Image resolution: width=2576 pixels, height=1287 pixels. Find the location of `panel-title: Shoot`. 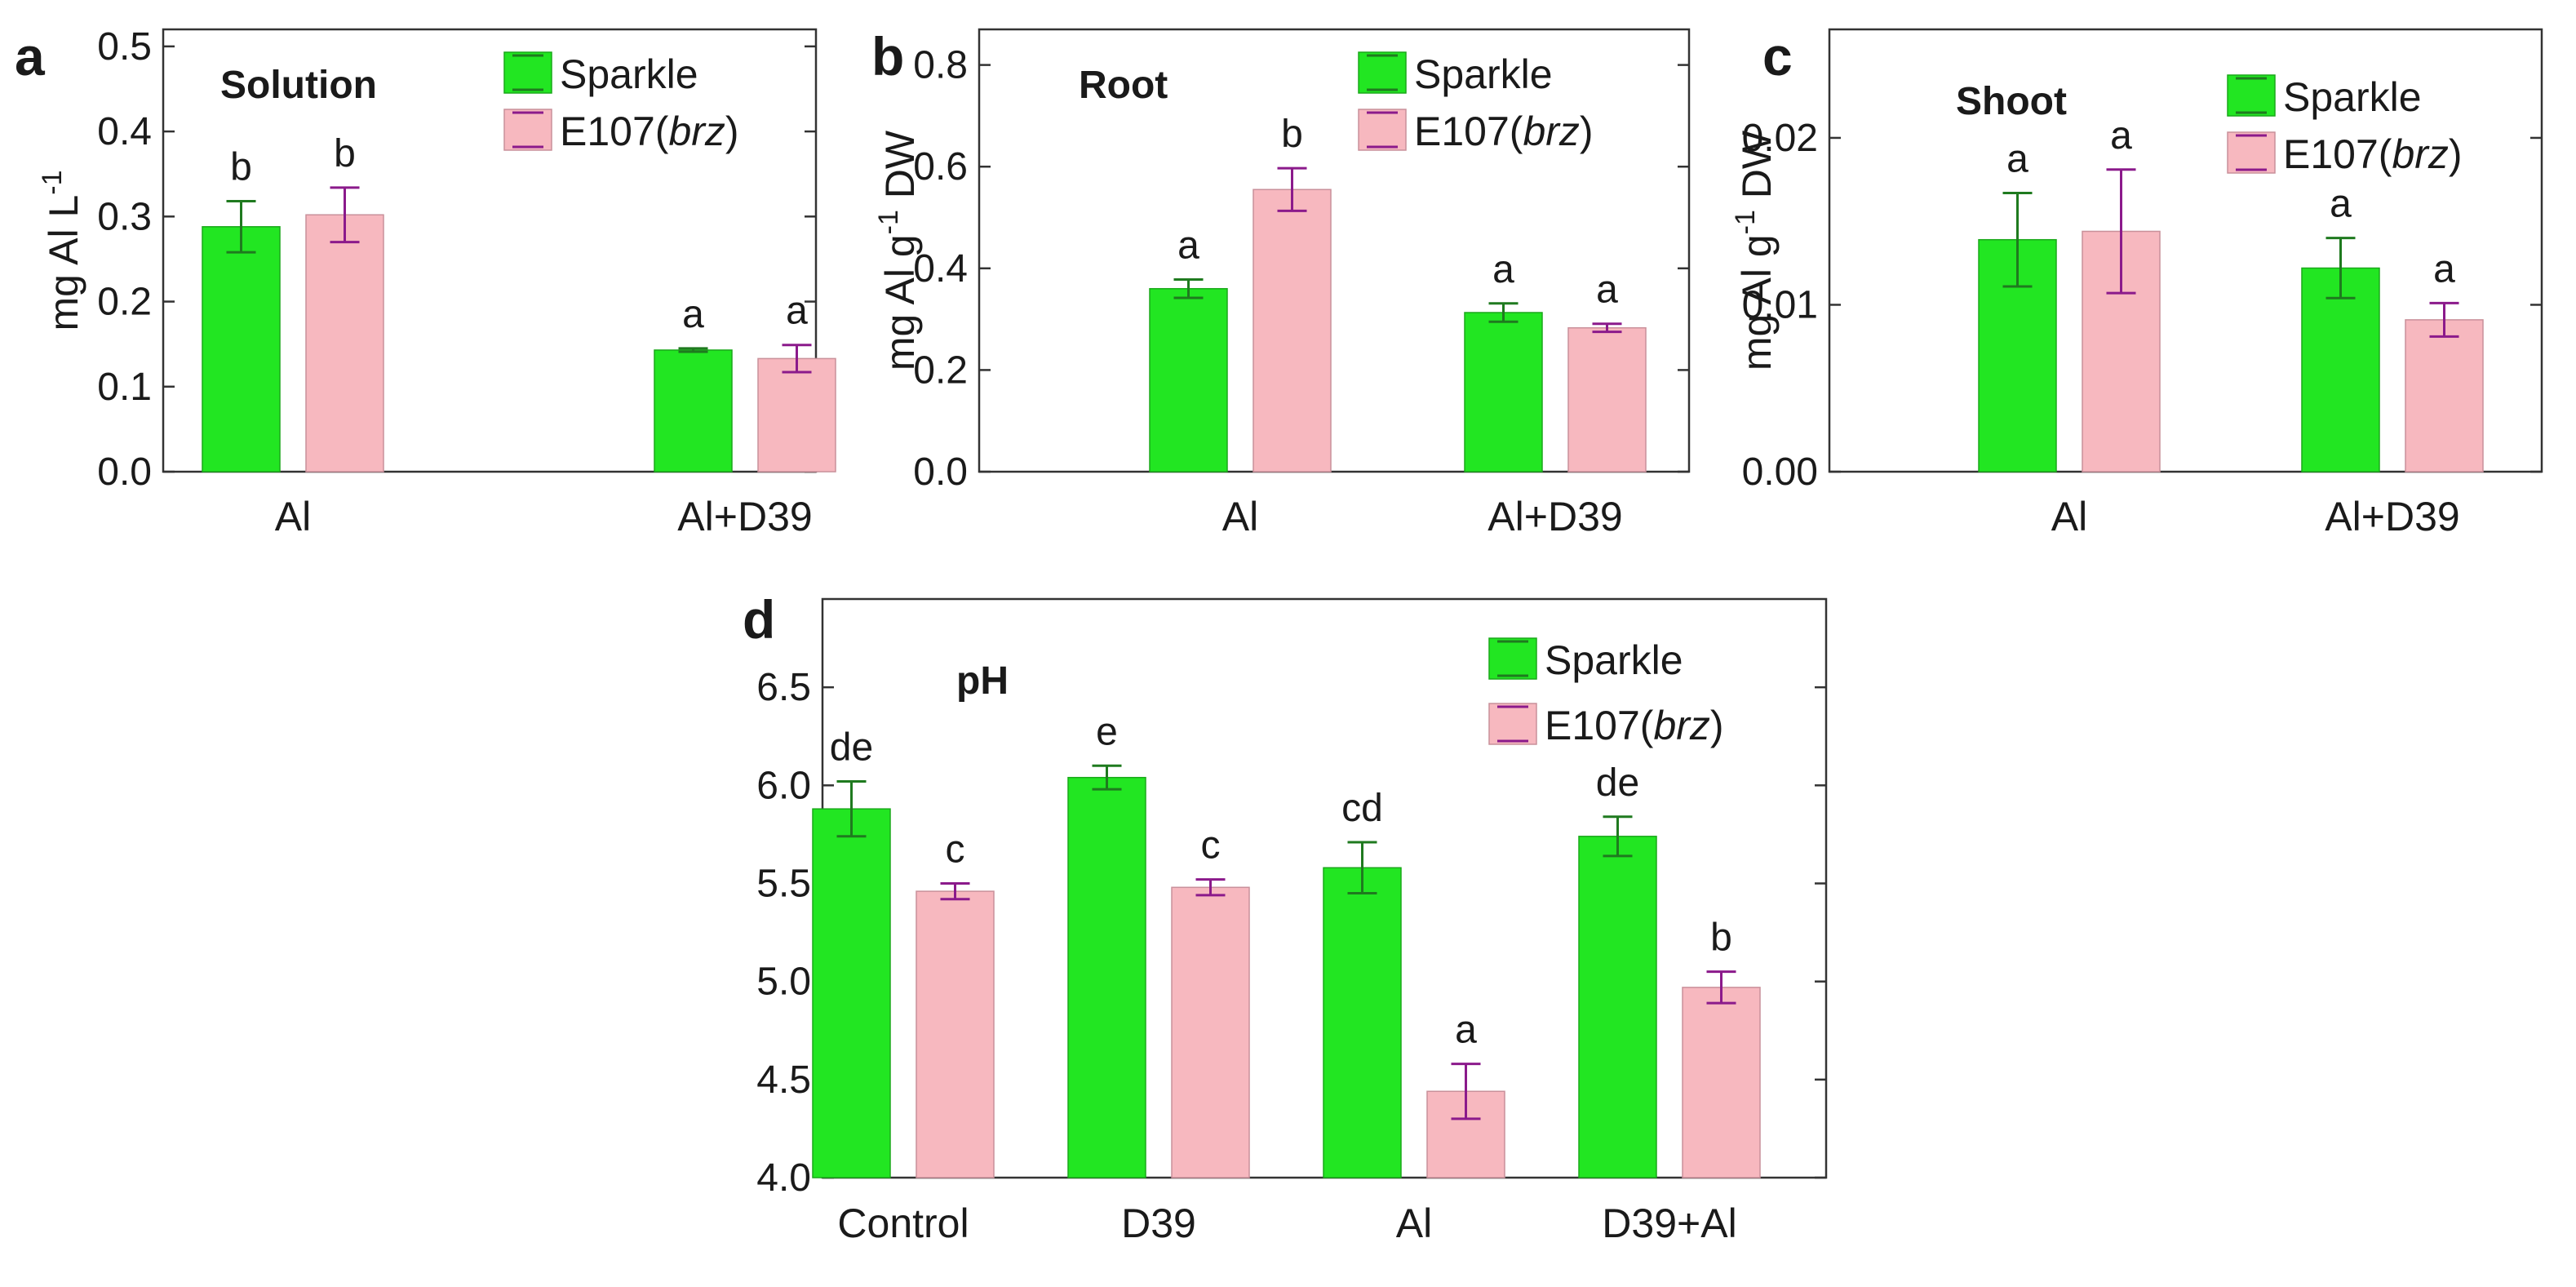

panel-title: Shoot is located at coordinates (2012, 101).